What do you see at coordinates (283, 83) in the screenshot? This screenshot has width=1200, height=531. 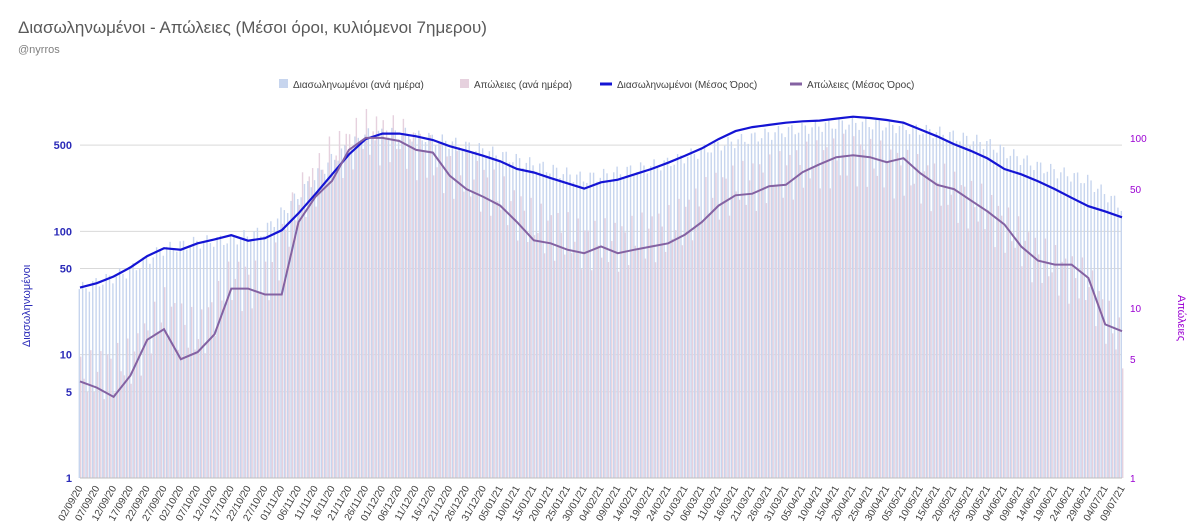 I see `legend-swatch` at bounding box center [283, 83].